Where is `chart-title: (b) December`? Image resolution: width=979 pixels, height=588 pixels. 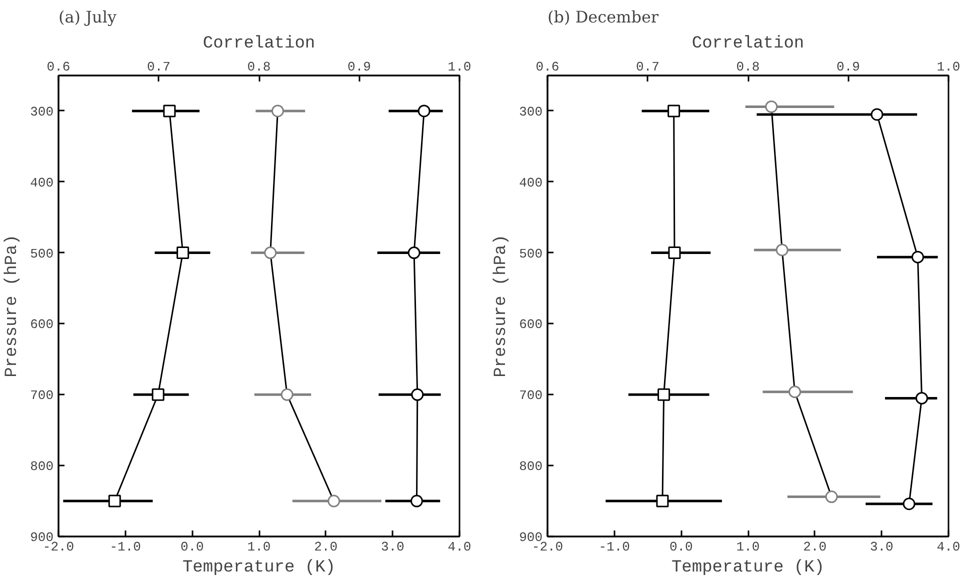
chart-title: (b) December is located at coordinates (603, 17).